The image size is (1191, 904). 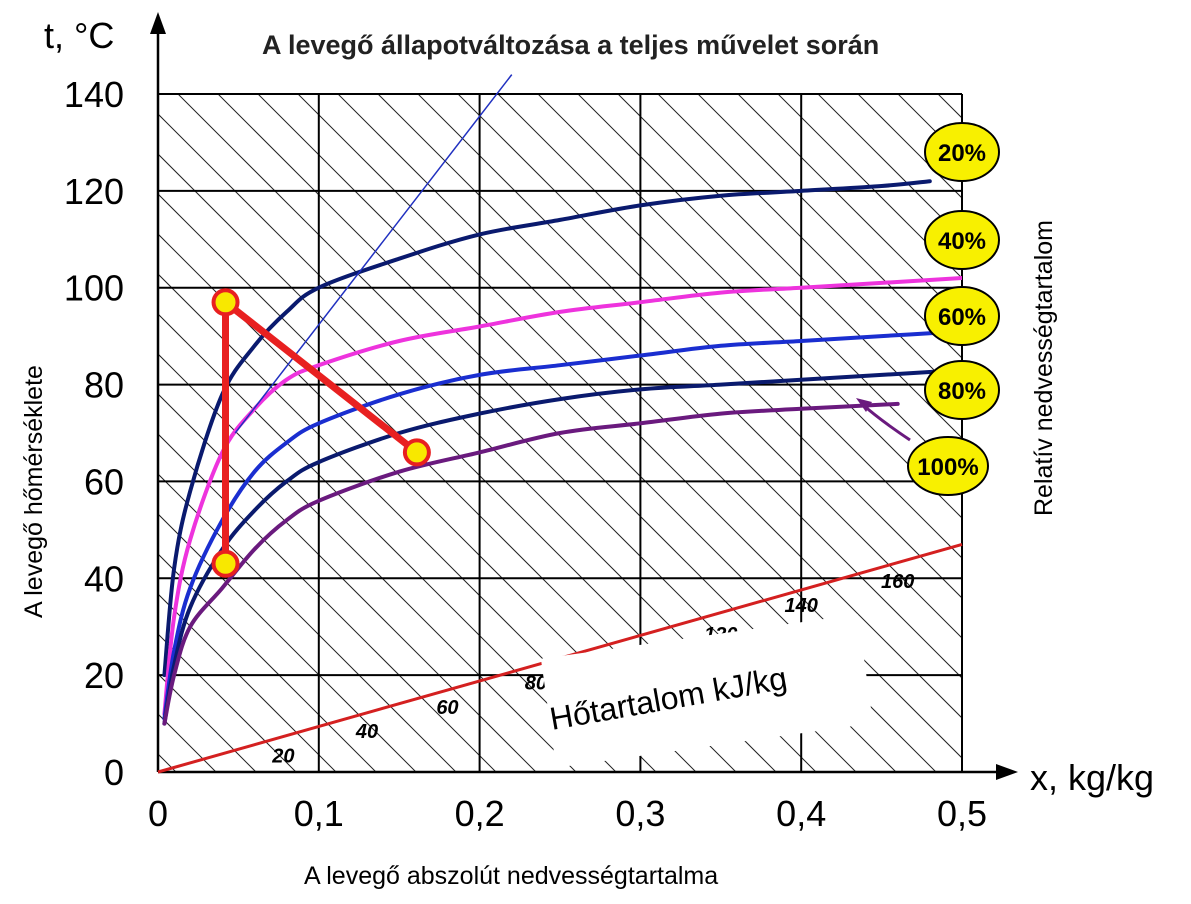 I want to click on guide-lines, so click(x=373, y=254).